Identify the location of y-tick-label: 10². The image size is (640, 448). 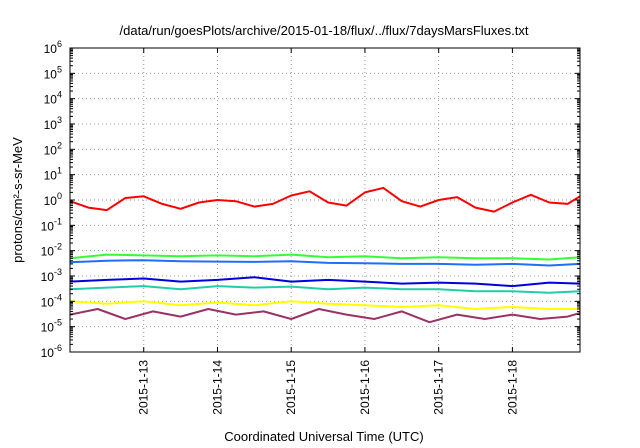
(53, 148).